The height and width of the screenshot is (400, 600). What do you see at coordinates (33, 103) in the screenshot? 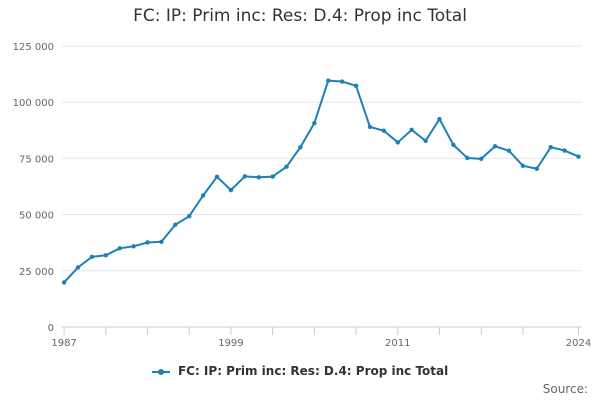
I see `y-tick-label: 100 000` at bounding box center [33, 103].